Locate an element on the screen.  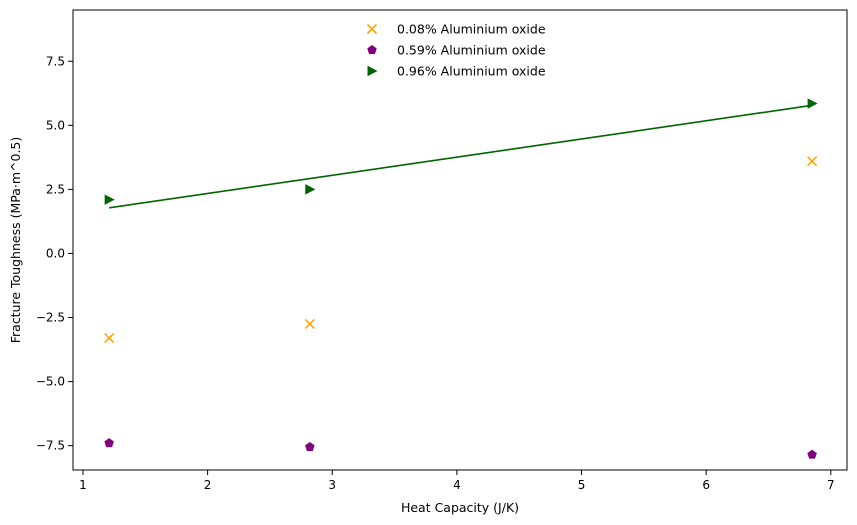
x-tick-label: 6 is located at coordinates (706, 485).